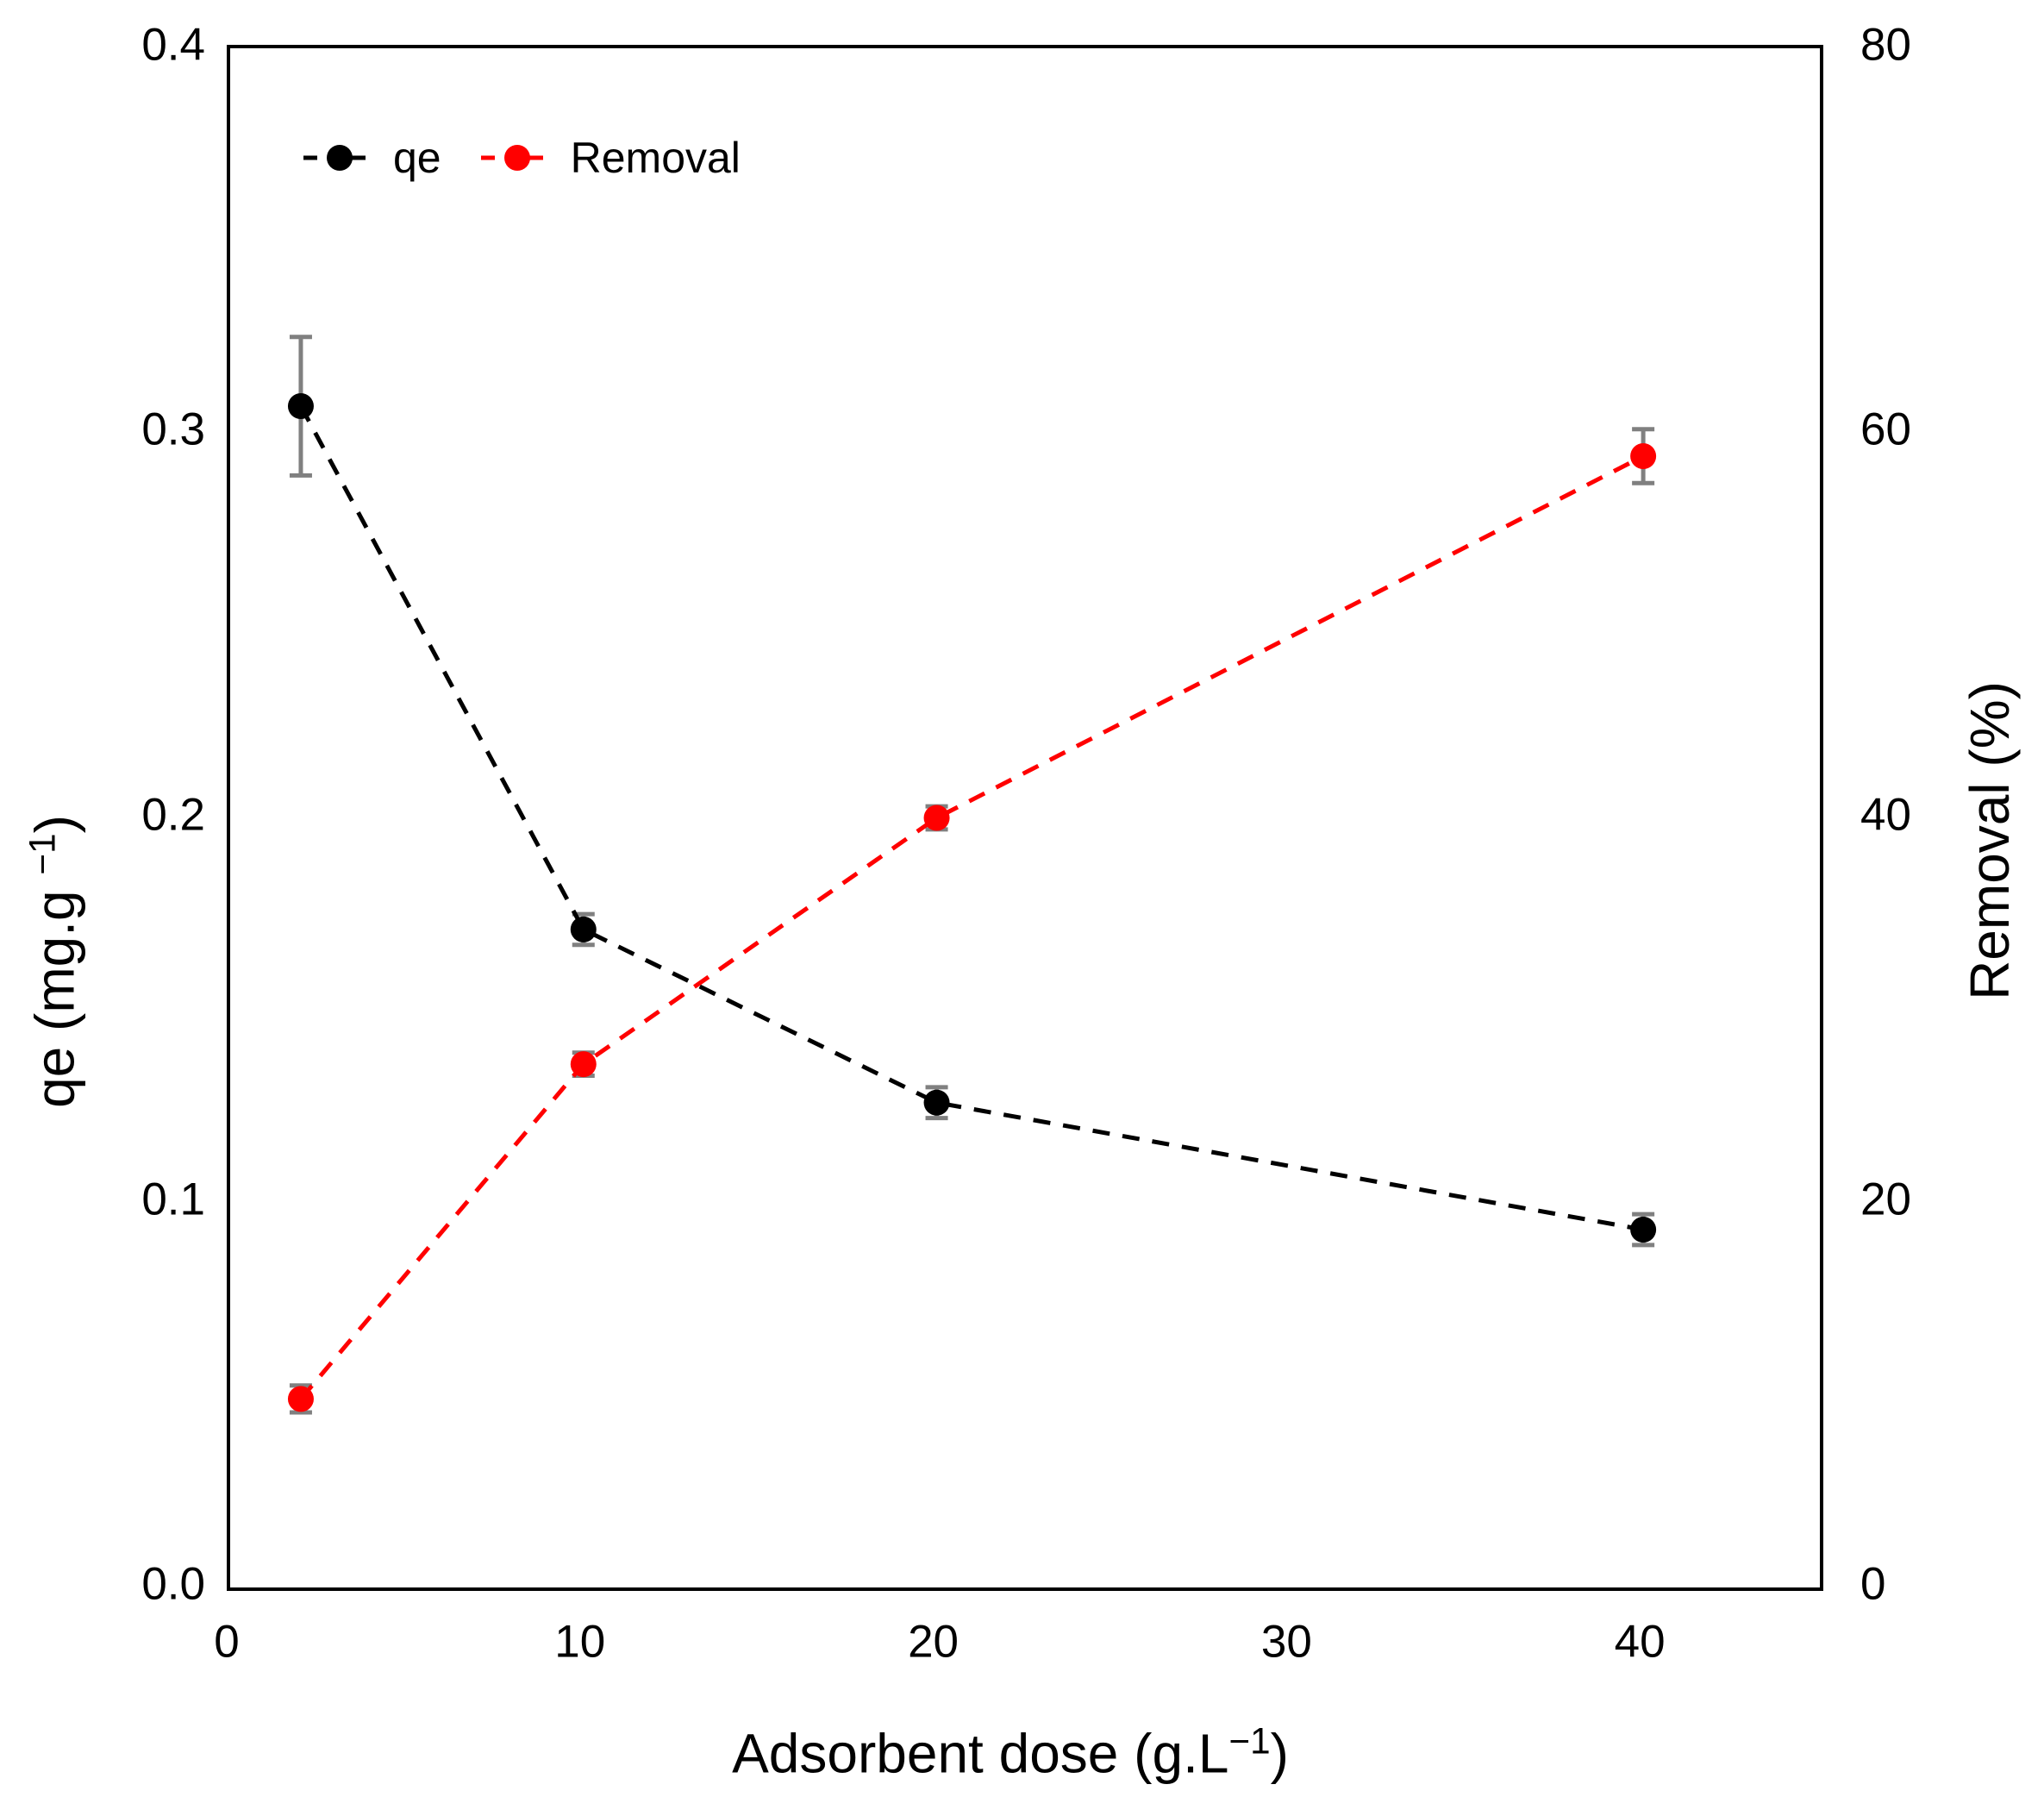  What do you see at coordinates (54, 824) in the screenshot?
I see `y-left-title-close: )` at bounding box center [54, 824].